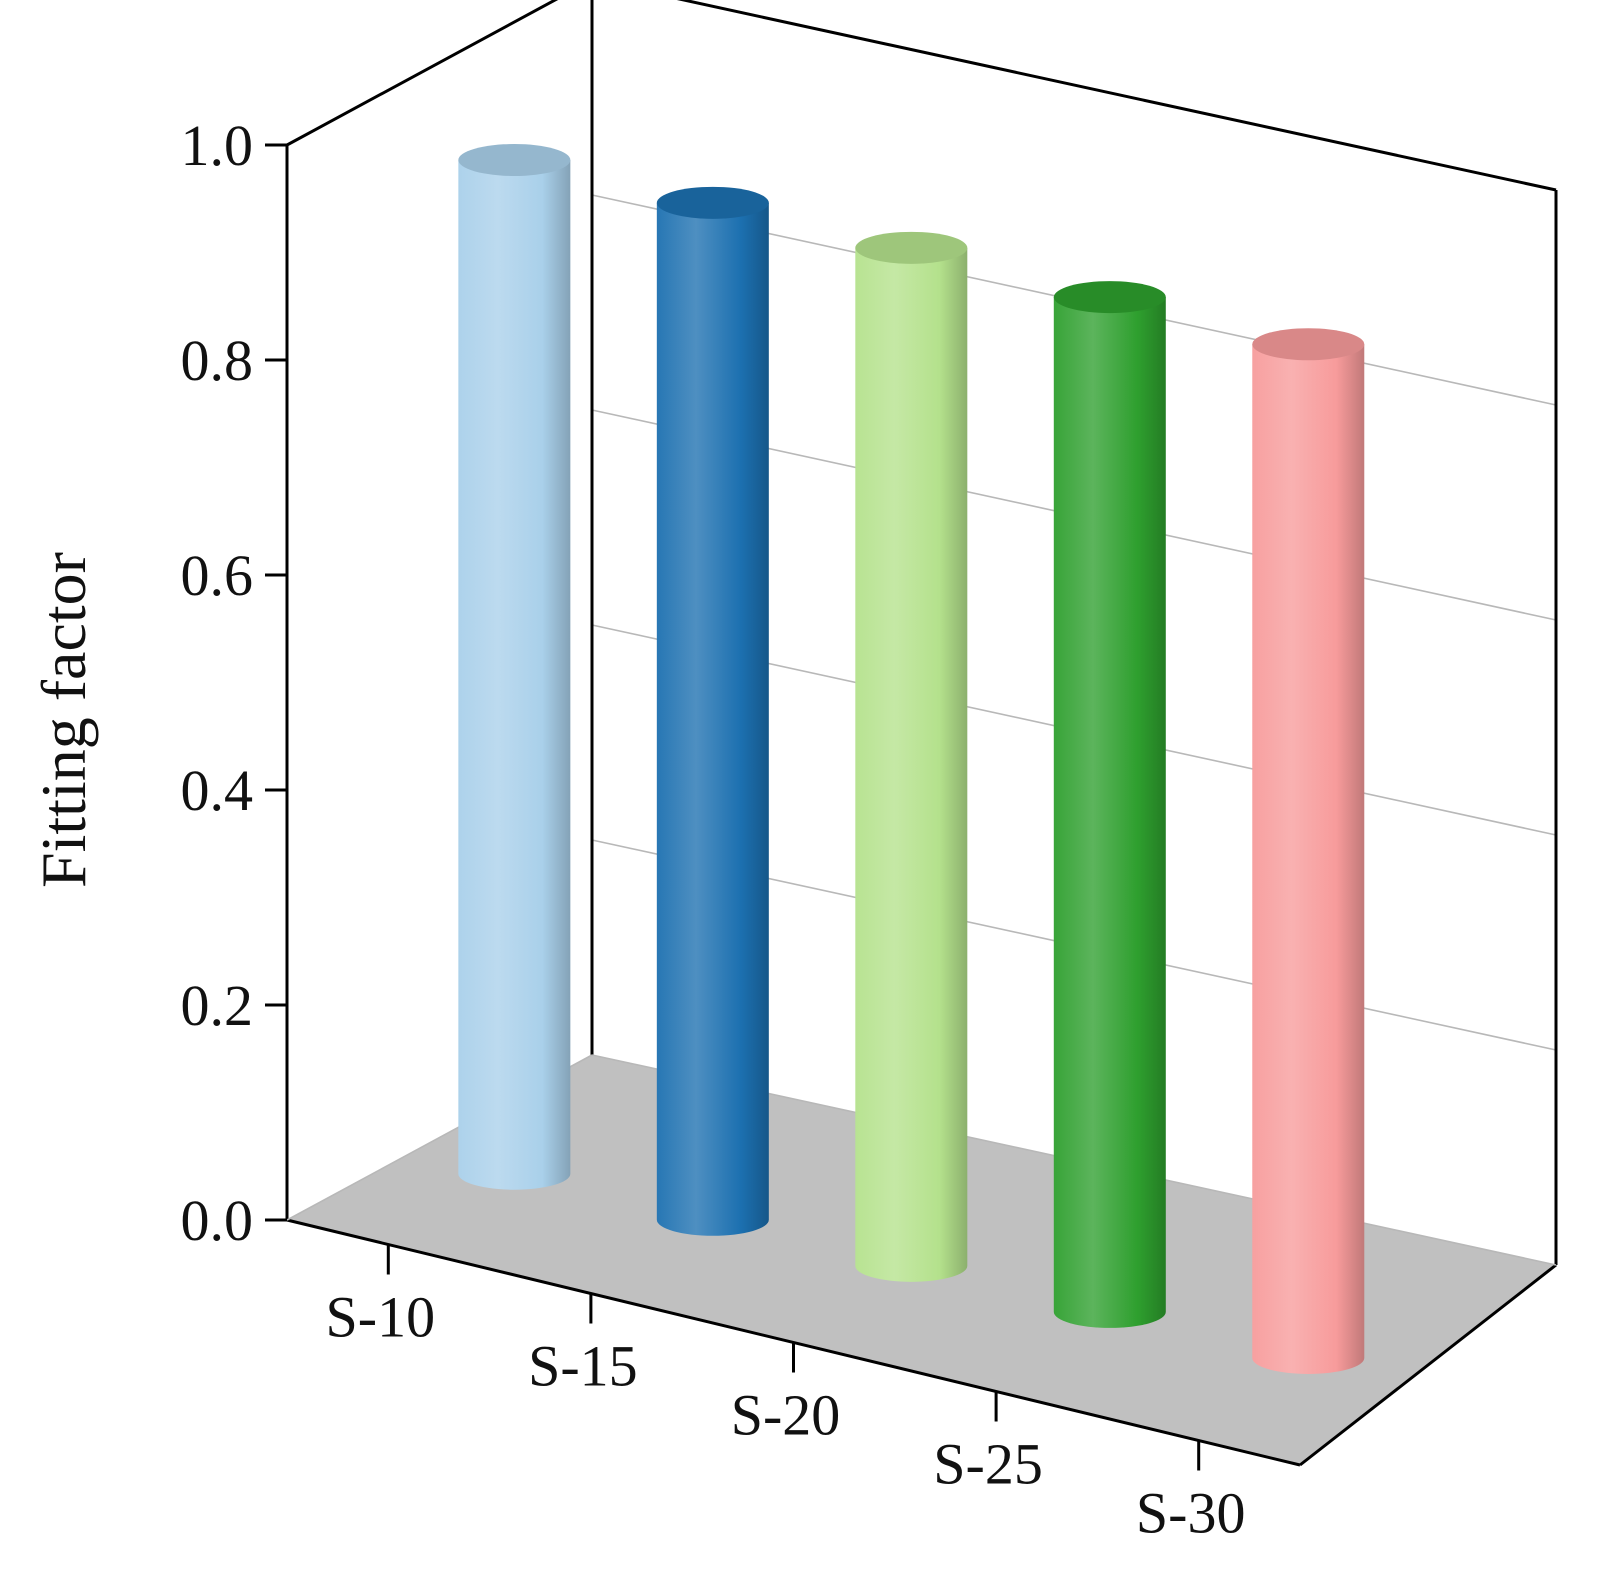 The height and width of the screenshot is (1571, 1619). I want to click on x-tick-label: S-30, so click(1191, 1513).